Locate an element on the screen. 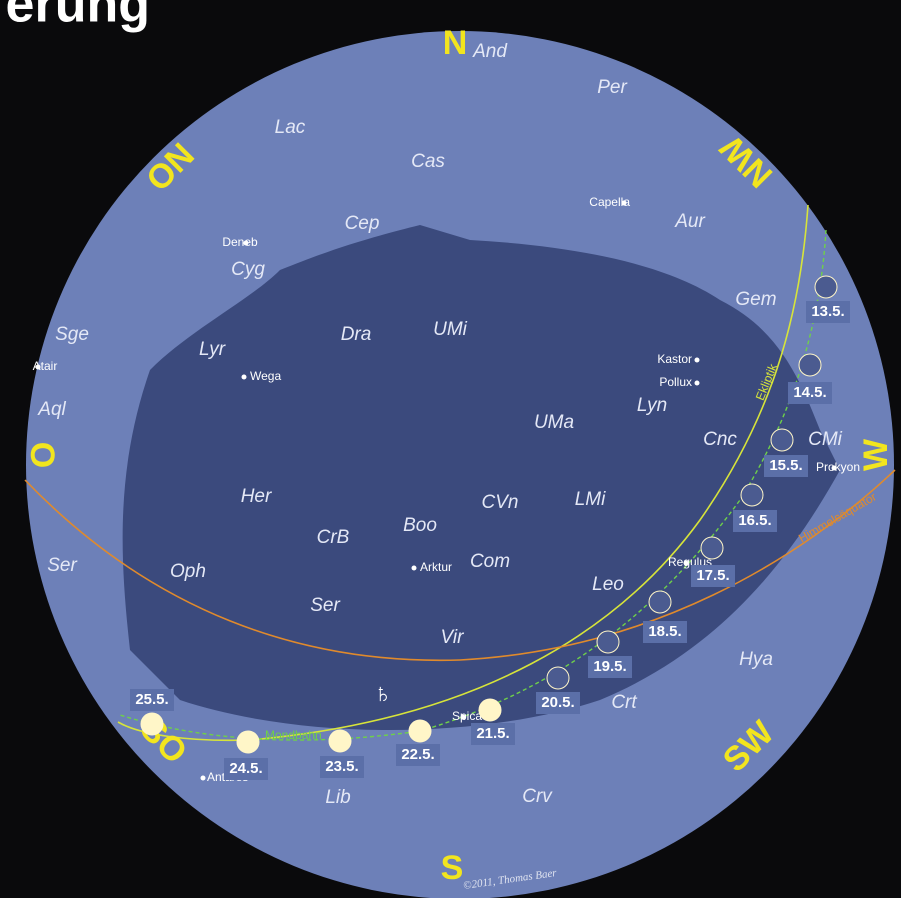 This screenshot has width=901, height=898. moon-date-label: 25.5. is located at coordinates (151, 699).